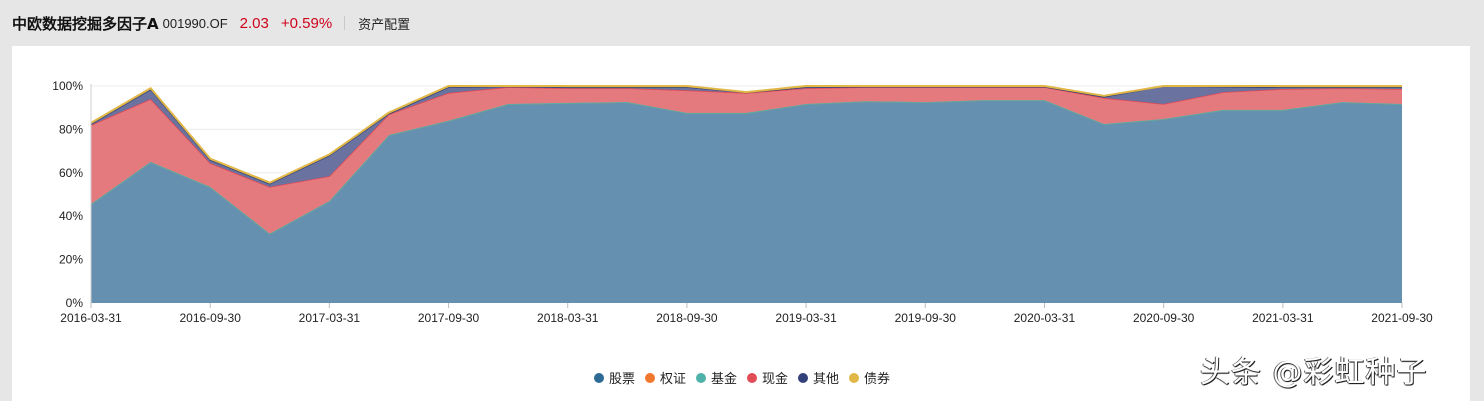 This screenshot has width=1484, height=401. I want to click on x-tick-label: 2021-09-30, so click(1402, 318).